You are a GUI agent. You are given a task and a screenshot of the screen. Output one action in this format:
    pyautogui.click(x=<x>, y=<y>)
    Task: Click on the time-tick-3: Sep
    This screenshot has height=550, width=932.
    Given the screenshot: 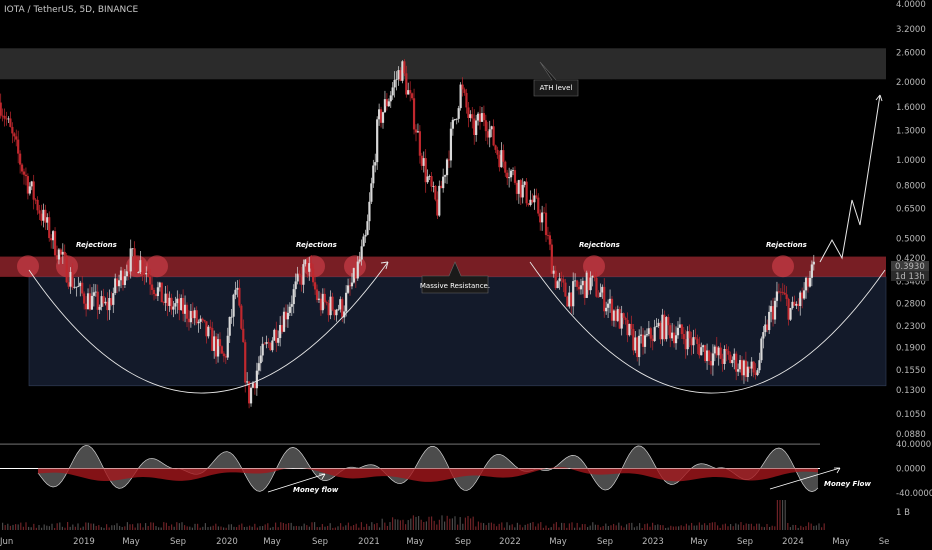 What is the action you would take?
    pyautogui.click(x=178, y=542)
    